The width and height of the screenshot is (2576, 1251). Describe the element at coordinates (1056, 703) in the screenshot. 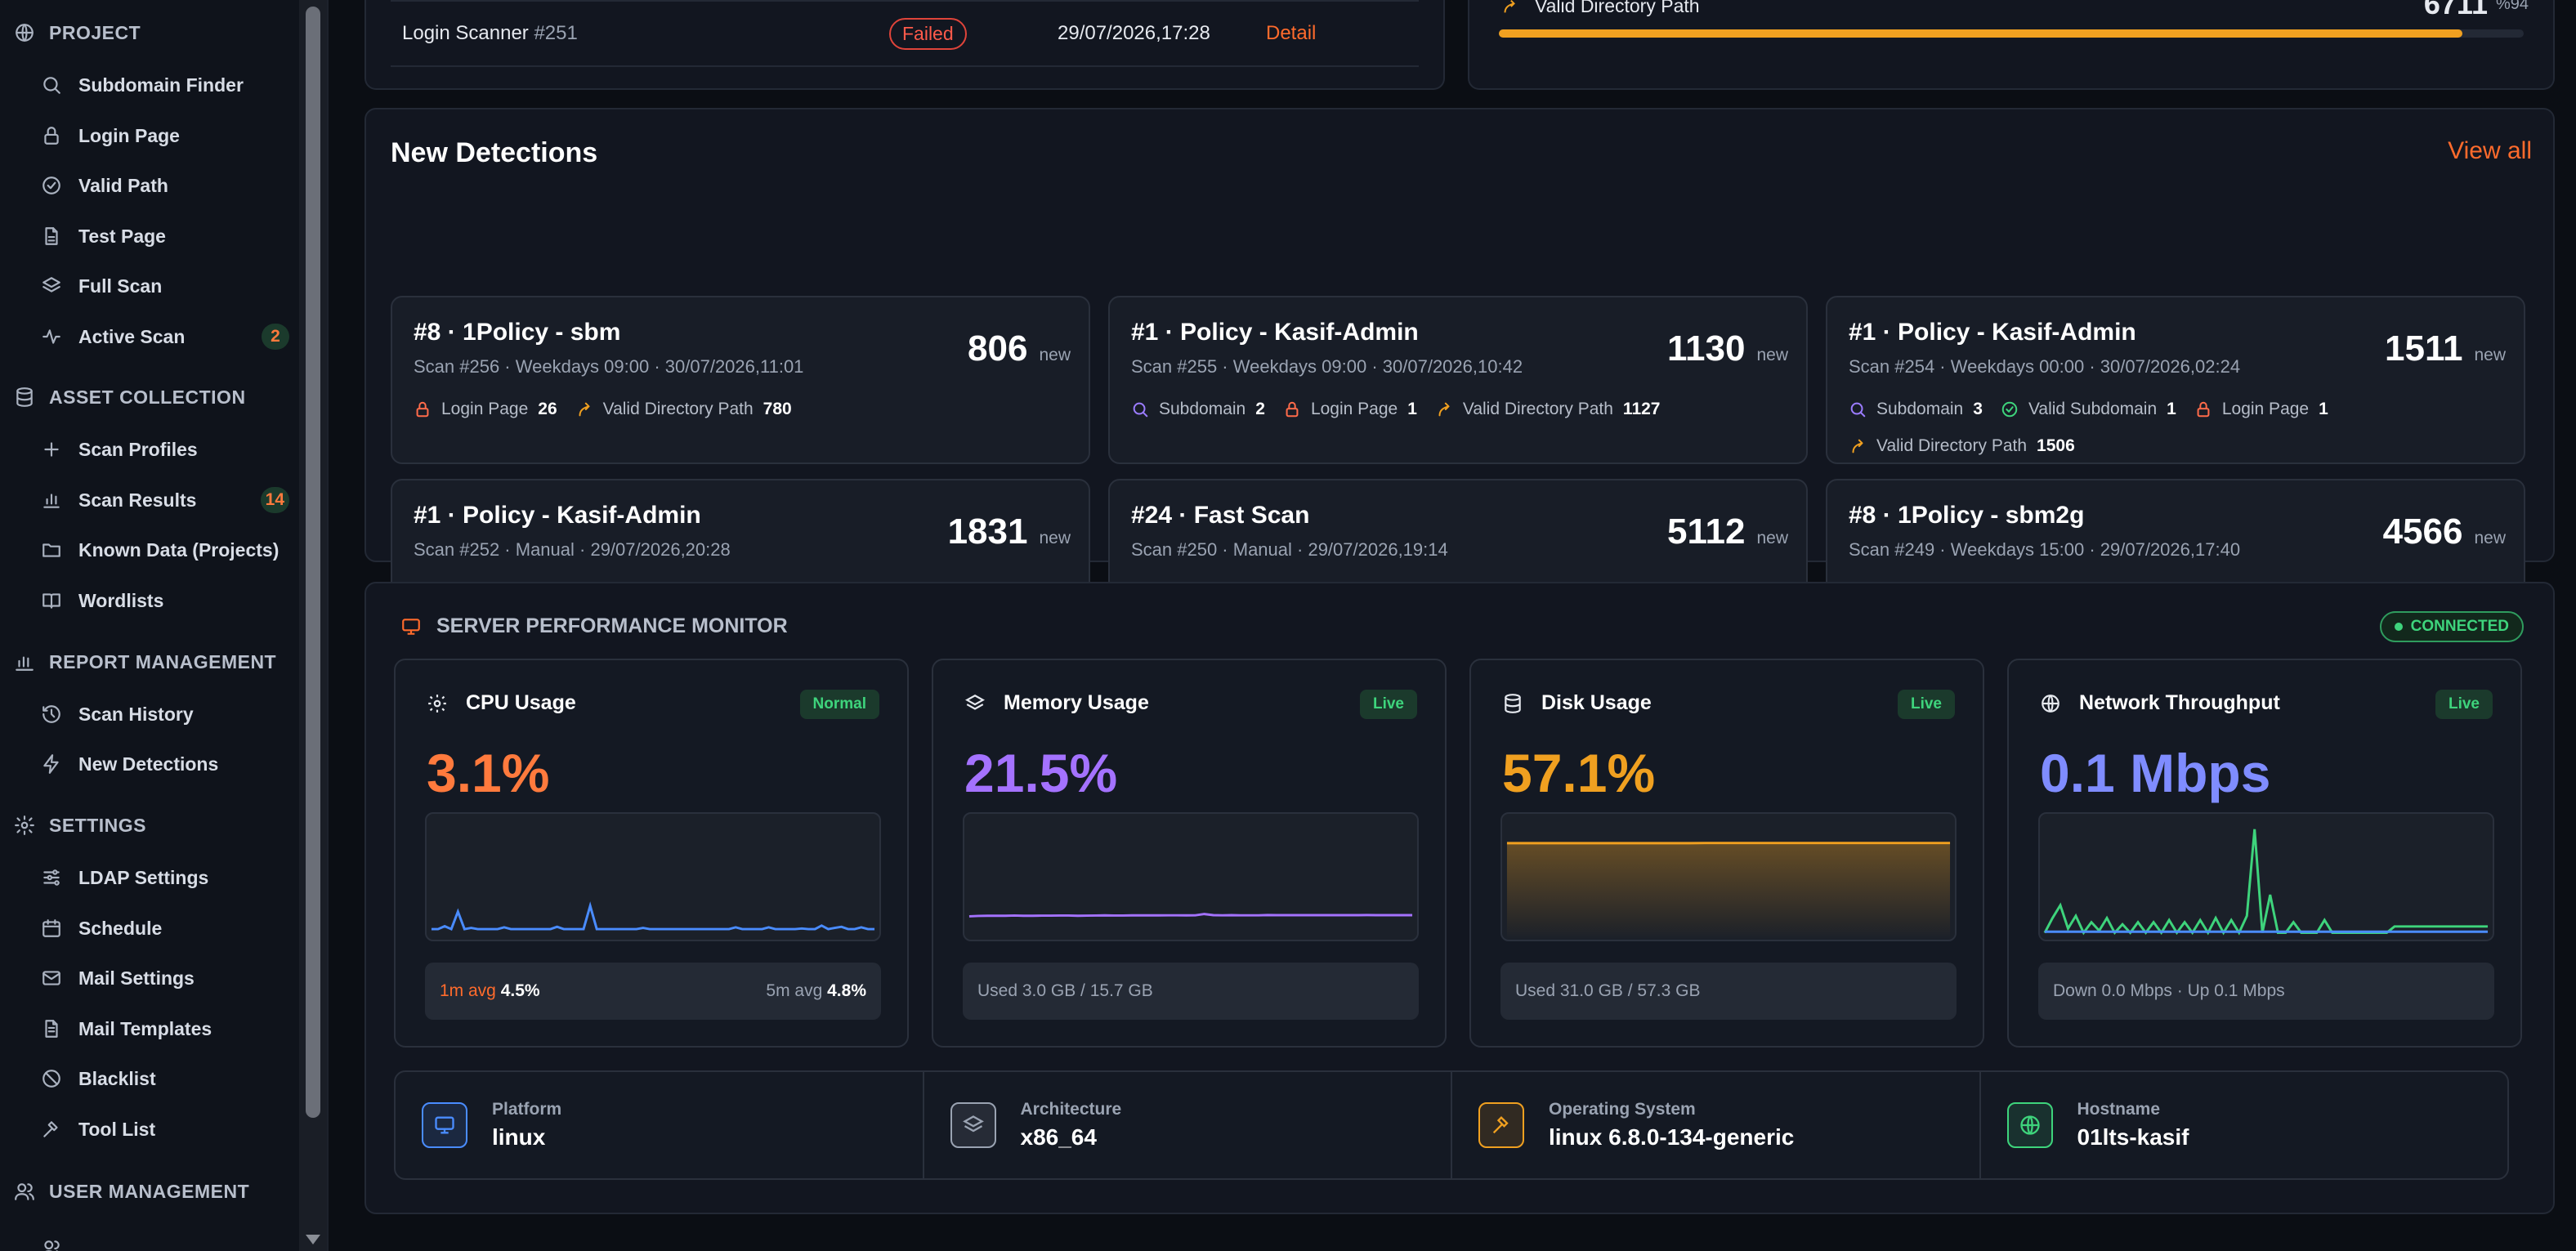

I see `monitor-card-header: Memory Usage` at that location.